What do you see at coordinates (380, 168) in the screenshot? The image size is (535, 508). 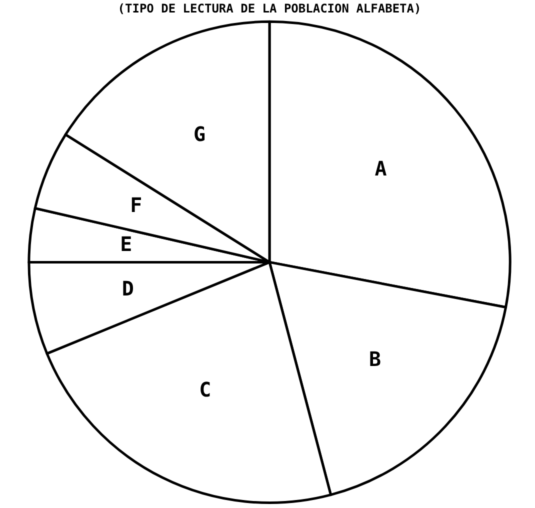 I see `slice-label: A` at bounding box center [380, 168].